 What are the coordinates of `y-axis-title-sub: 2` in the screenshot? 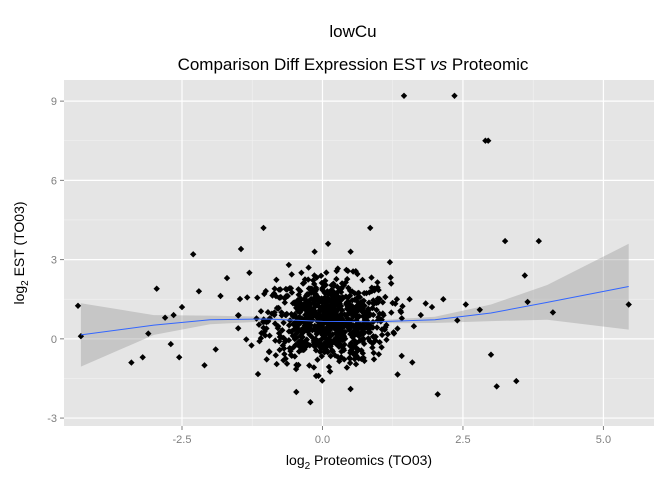 It's located at (25, 283).